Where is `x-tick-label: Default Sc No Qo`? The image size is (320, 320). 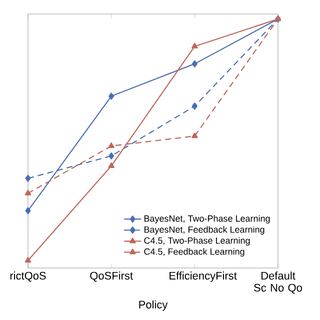
x-tick-label: Default Sc No Qo is located at coordinates (278, 283).